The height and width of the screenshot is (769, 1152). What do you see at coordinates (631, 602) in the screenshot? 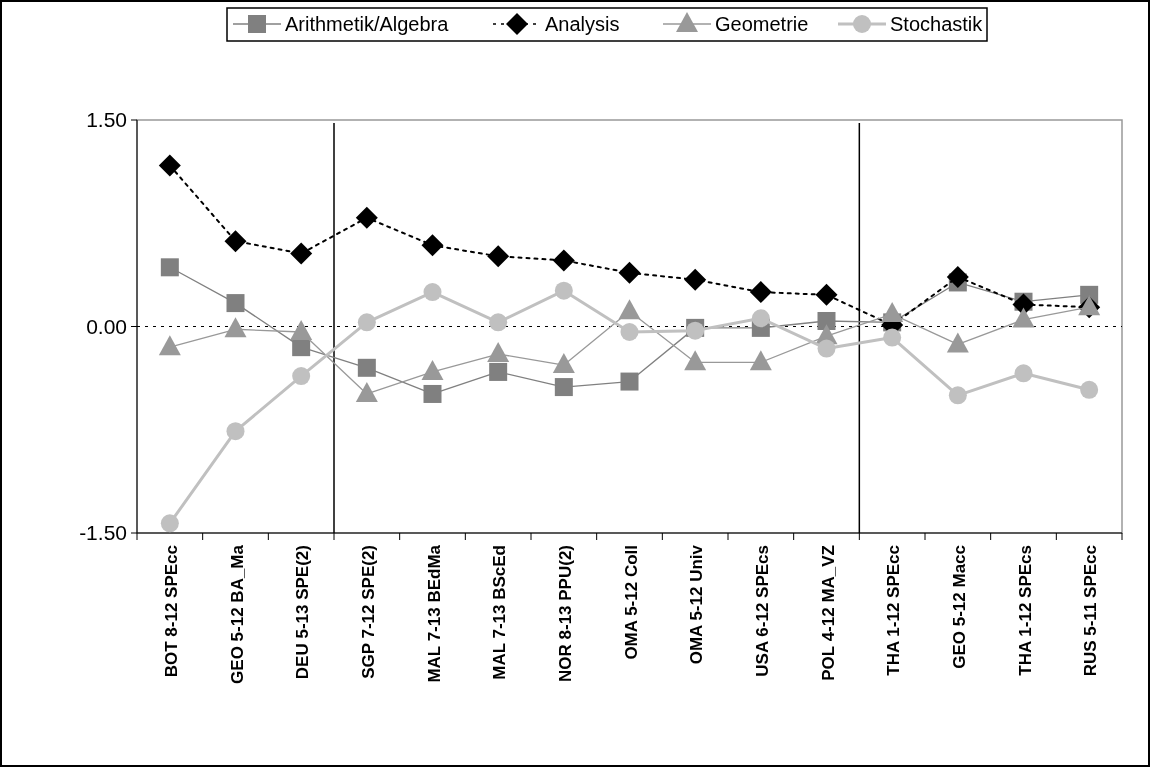
I see `x-tick-label: OMA 5-12 Coll` at bounding box center [631, 602].